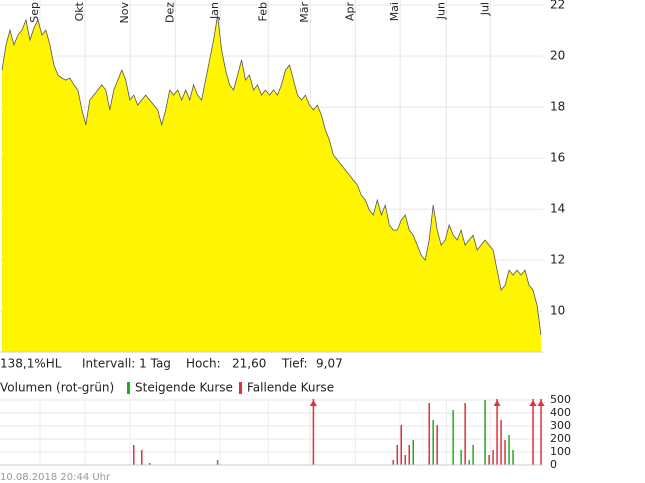  Describe the element at coordinates (557, 260) in the screenshot. I see `y-tick-label: 12` at that location.